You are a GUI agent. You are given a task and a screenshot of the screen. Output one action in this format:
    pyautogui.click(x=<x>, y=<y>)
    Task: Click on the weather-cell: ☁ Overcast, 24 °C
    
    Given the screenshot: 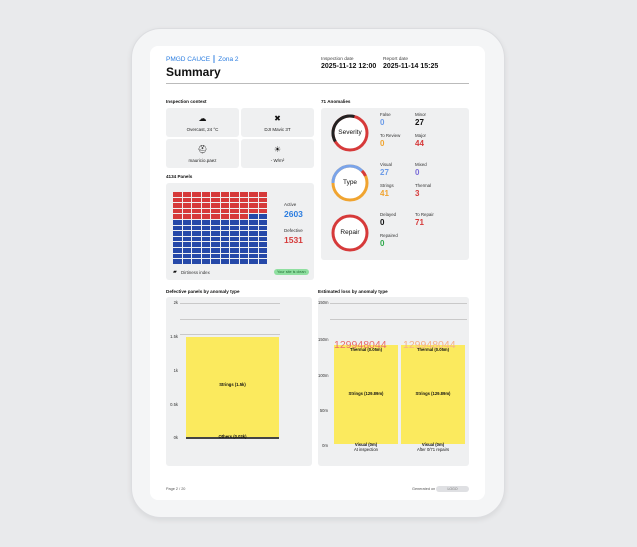 What is the action you would take?
    pyautogui.click(x=202, y=122)
    